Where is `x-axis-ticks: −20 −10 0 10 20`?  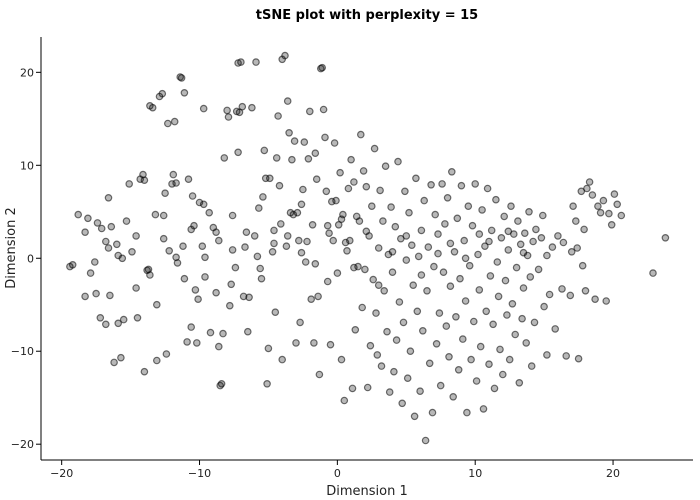 x-axis-ticks: −20 −10 0 10 20 is located at coordinates (335, 470).